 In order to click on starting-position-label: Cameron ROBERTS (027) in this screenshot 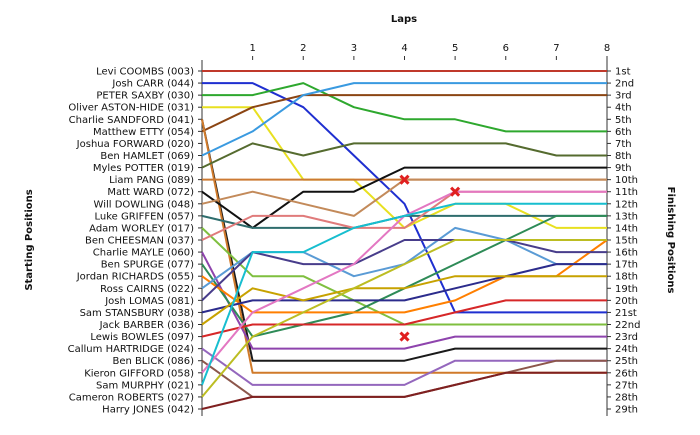, I will do `click(131, 397)`.